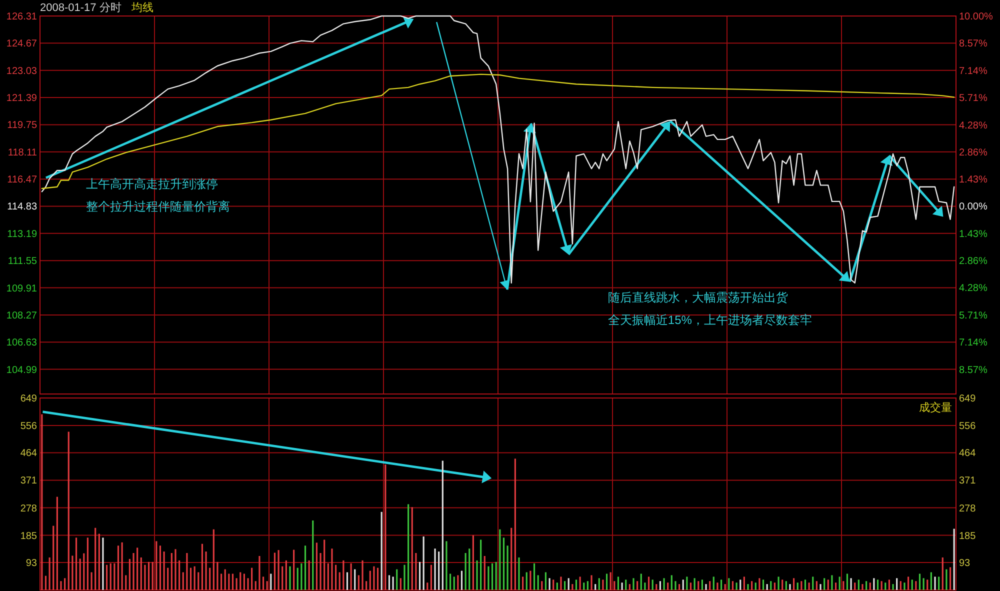 The image size is (1000, 591). What do you see at coordinates (22, 343) in the screenshot?
I see `y-tick-label: 106.63` at bounding box center [22, 343].